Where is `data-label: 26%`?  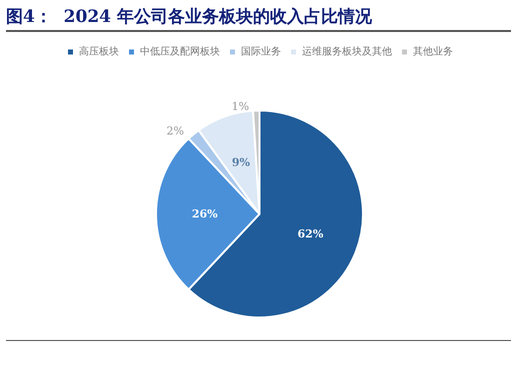 data-label: 26% is located at coordinates (205, 214).